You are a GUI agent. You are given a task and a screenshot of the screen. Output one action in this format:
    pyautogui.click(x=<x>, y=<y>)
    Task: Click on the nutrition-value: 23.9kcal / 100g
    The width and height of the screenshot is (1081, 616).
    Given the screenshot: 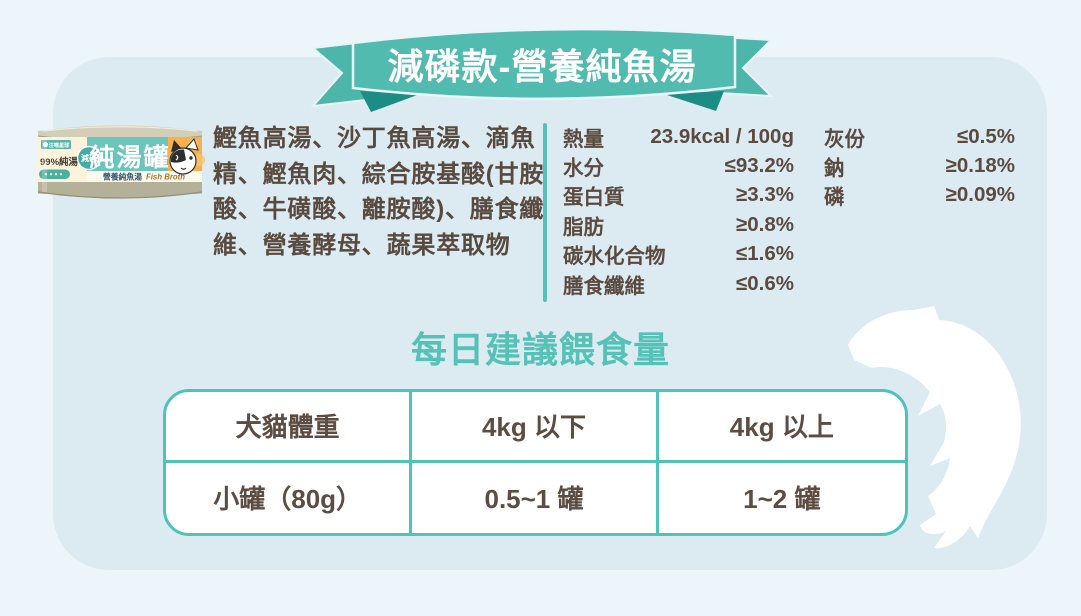 What is the action you would take?
    pyautogui.click(x=722, y=136)
    